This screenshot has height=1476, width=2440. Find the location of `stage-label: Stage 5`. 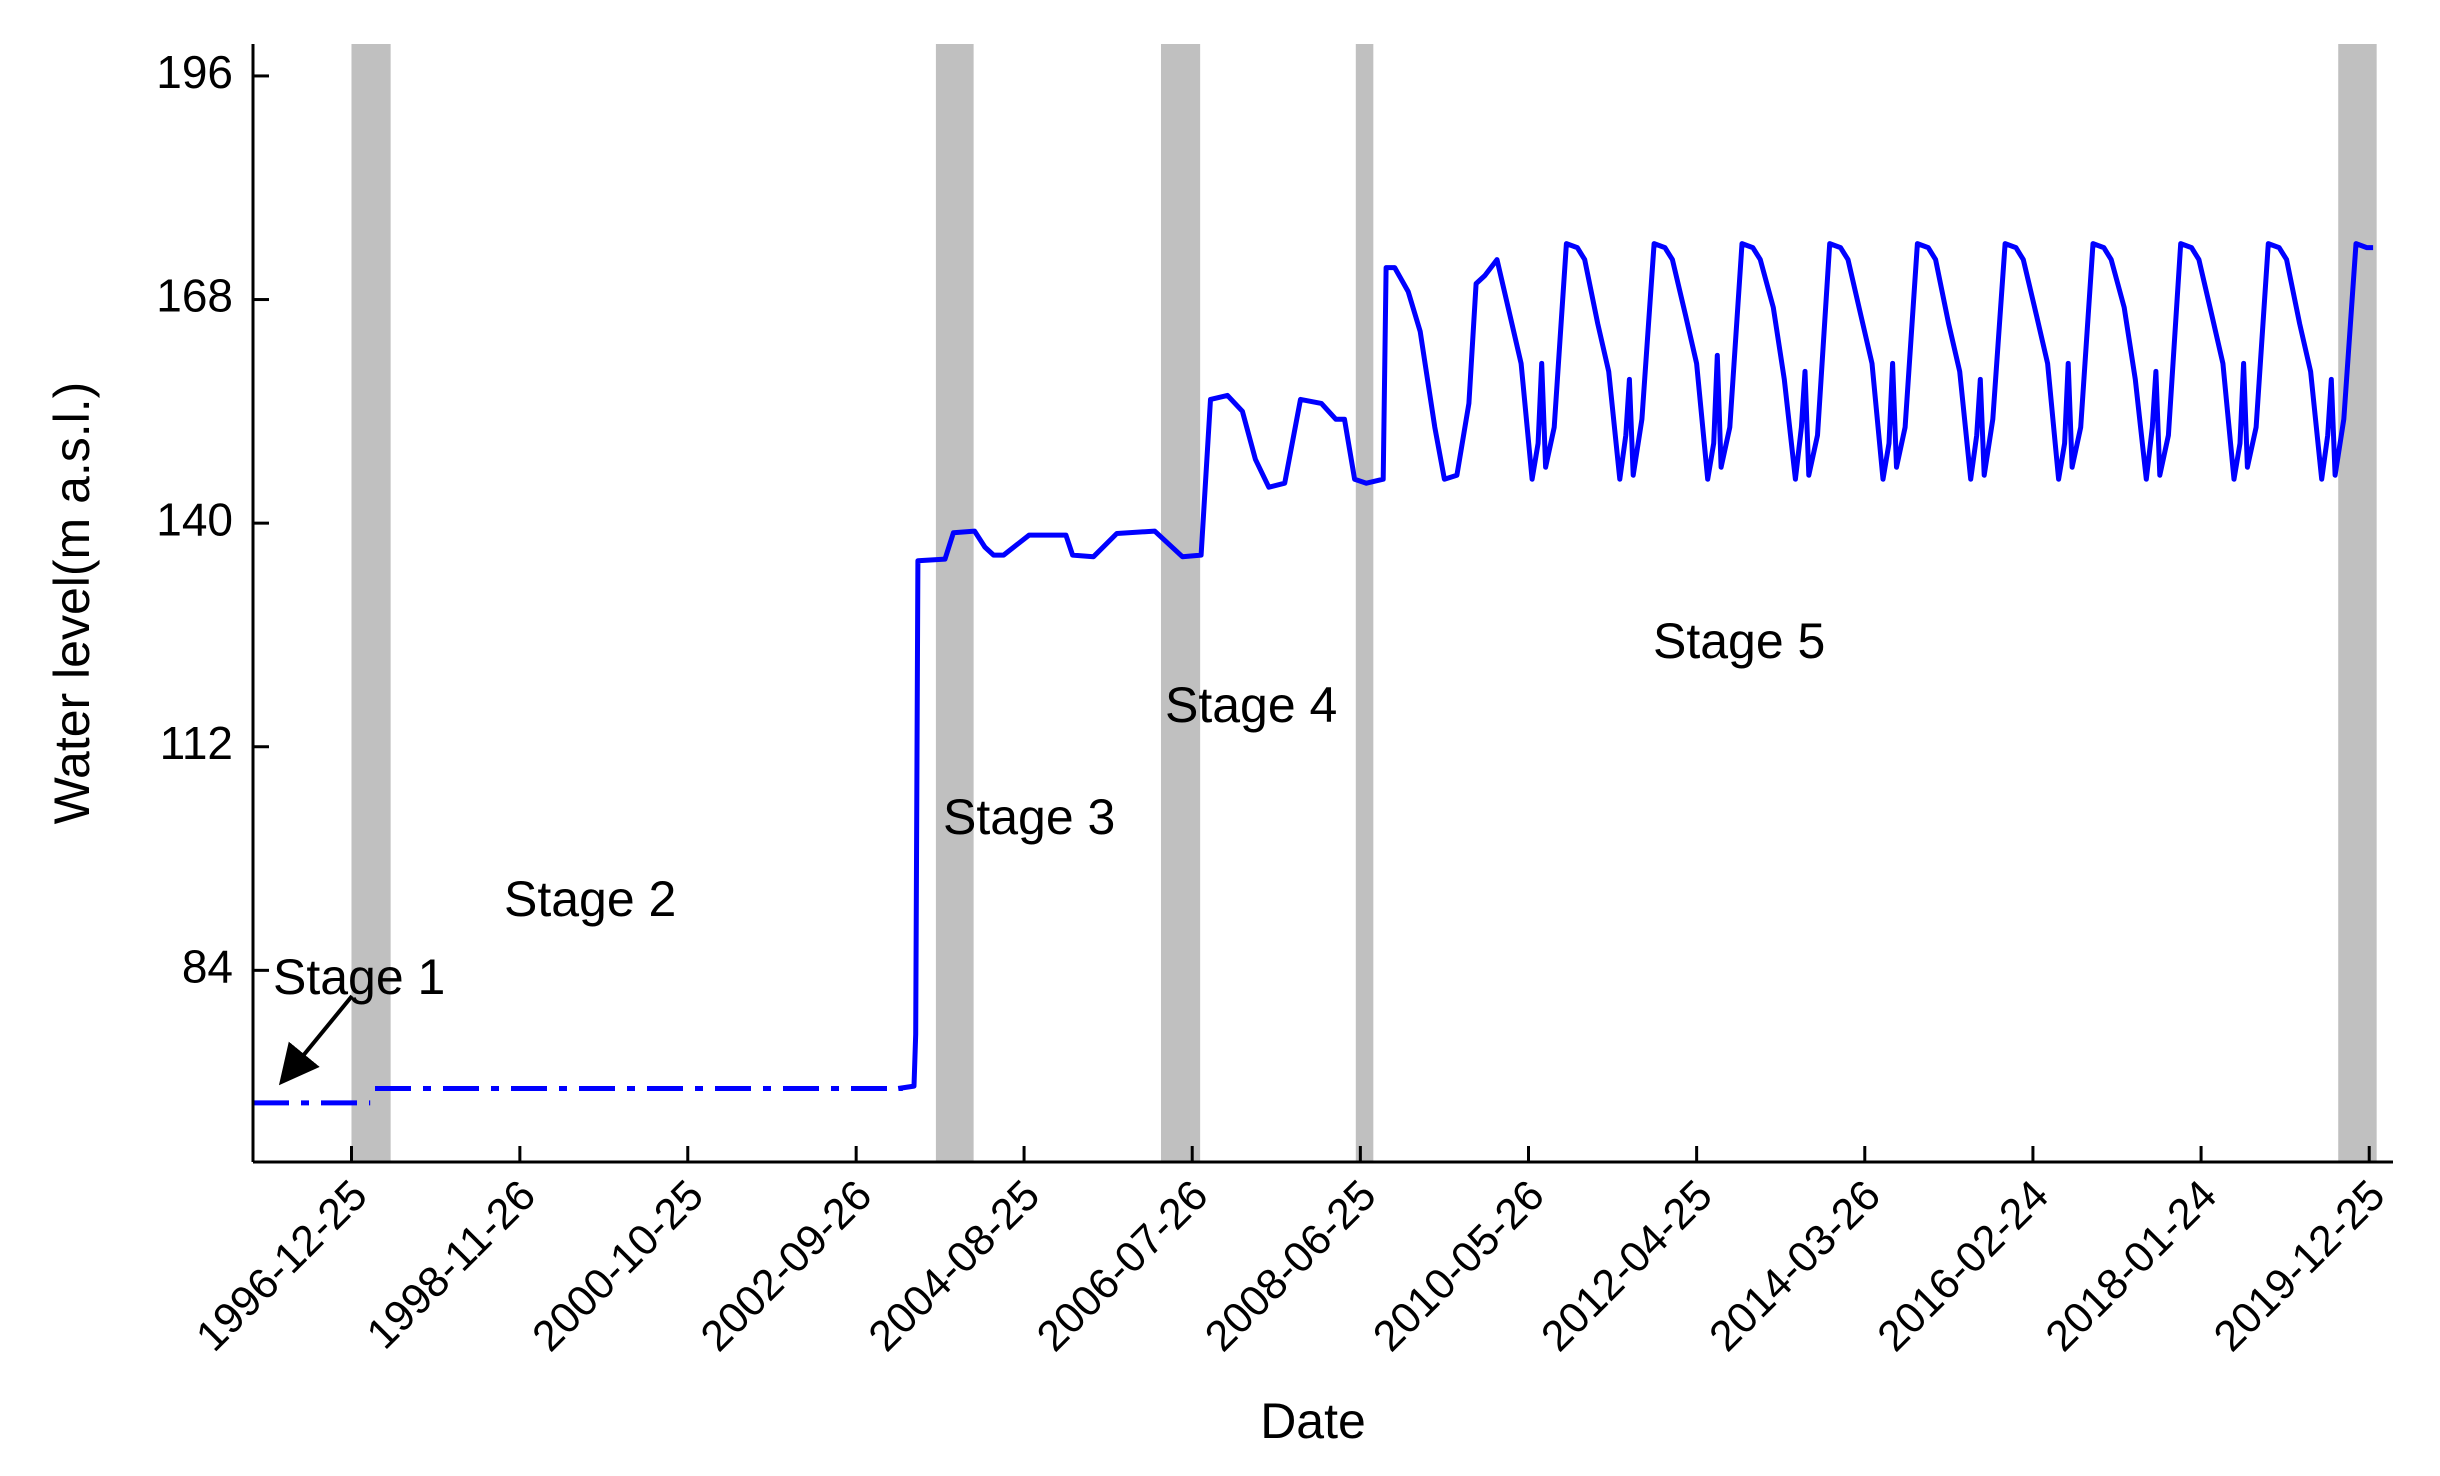

stage-label: Stage 5 is located at coordinates (1739, 641).